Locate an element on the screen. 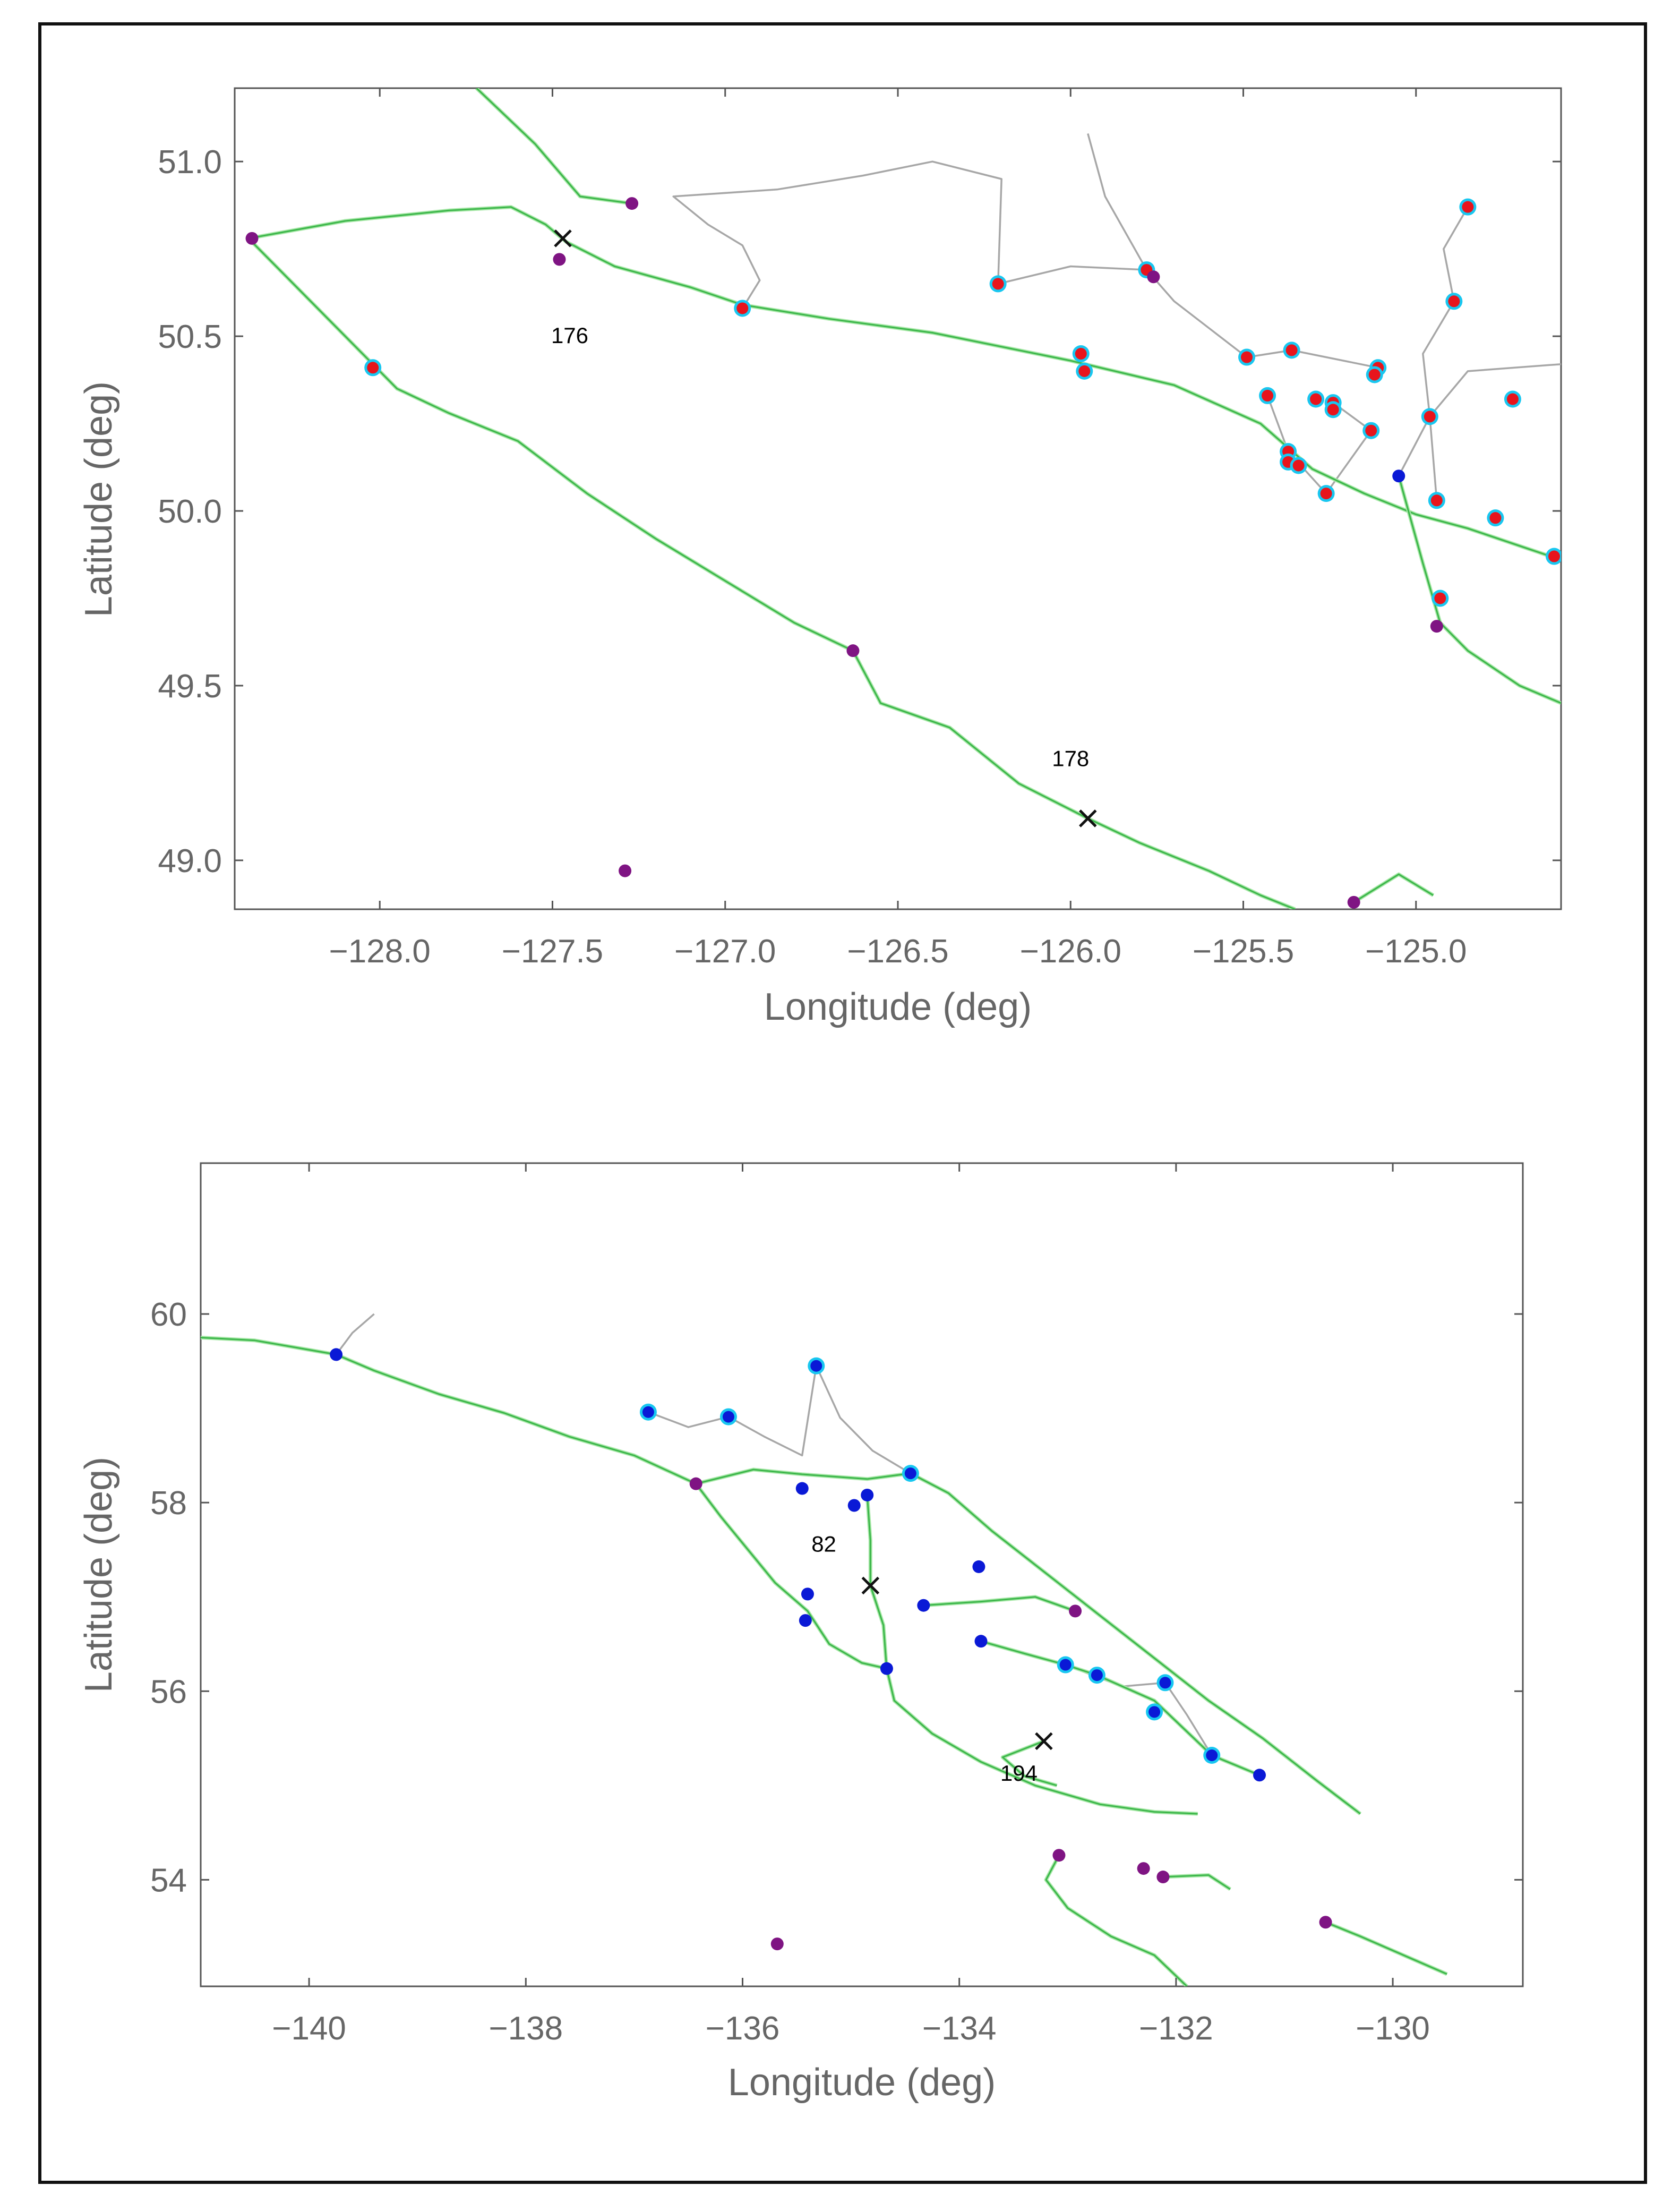 This screenshot has width=1680, height=2211. bottom-x-tick-label-3: −134 is located at coordinates (960, 2028).